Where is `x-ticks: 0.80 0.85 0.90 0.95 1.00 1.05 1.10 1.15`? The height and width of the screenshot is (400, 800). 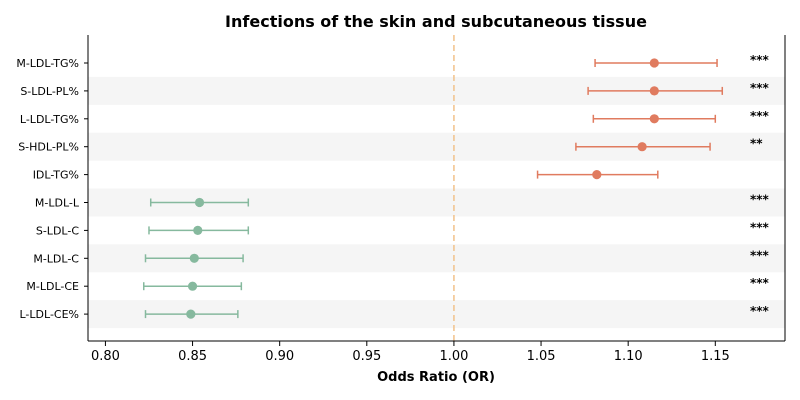
x-ticks: 0.80 0.85 0.90 0.95 1.00 1.05 1.10 1.15 is located at coordinates (410, 352).